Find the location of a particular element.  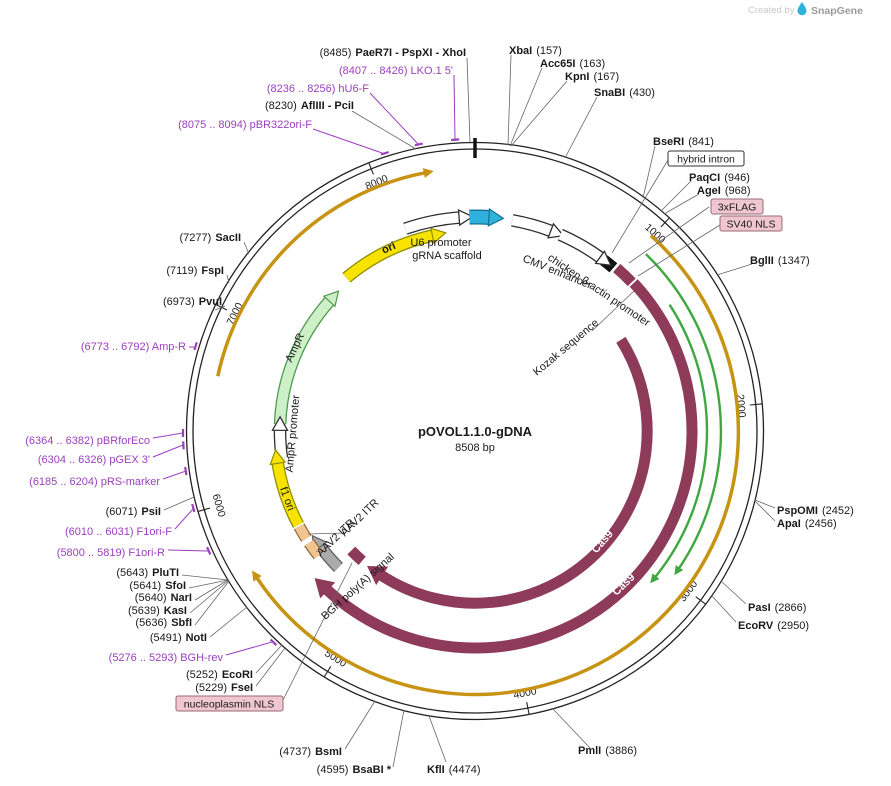

feature-arc-gold-left is located at coordinates (325, 272).